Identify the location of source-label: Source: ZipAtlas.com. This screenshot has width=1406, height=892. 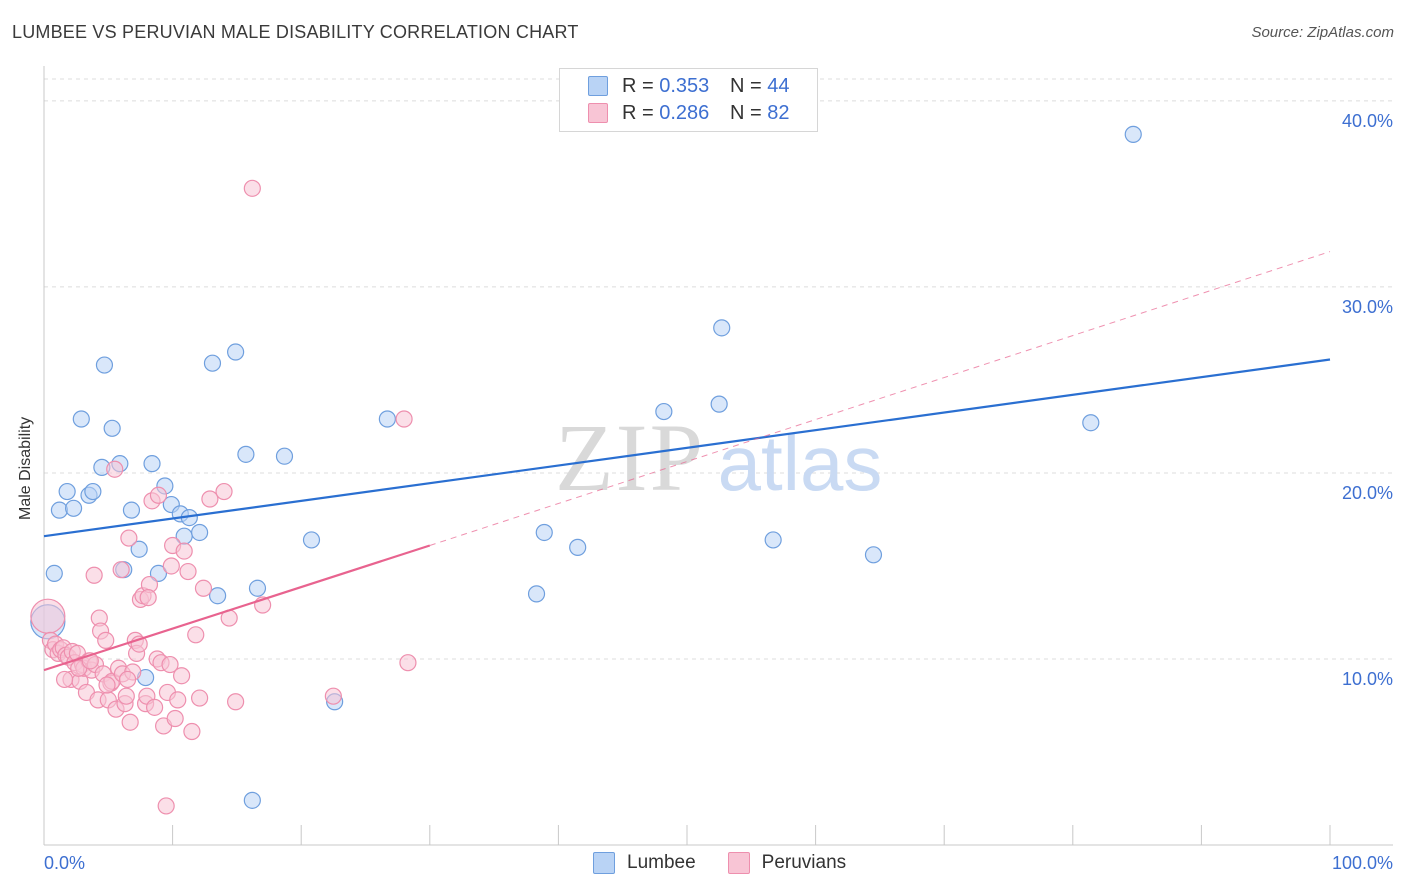
(1322, 32).